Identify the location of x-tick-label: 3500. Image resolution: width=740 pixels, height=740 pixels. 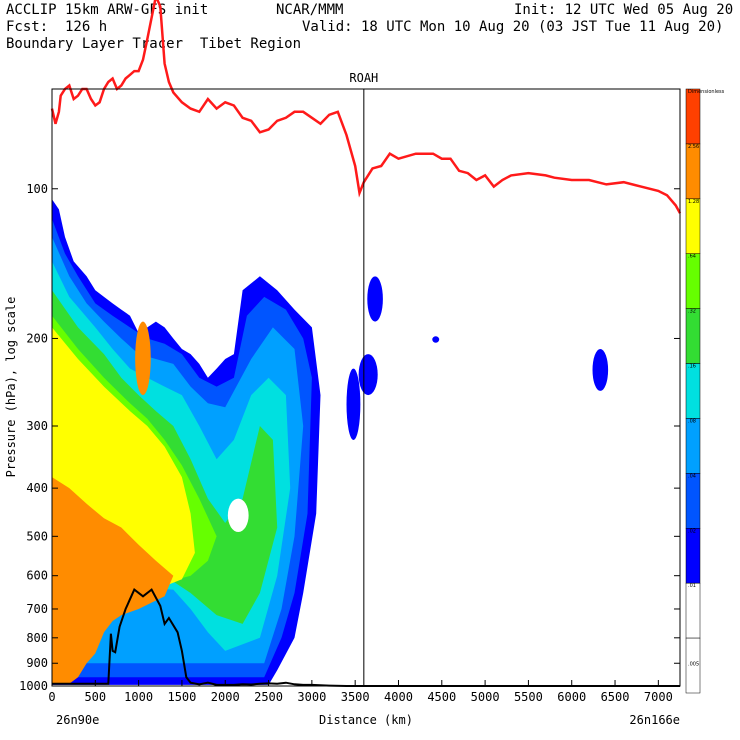
(355, 697).